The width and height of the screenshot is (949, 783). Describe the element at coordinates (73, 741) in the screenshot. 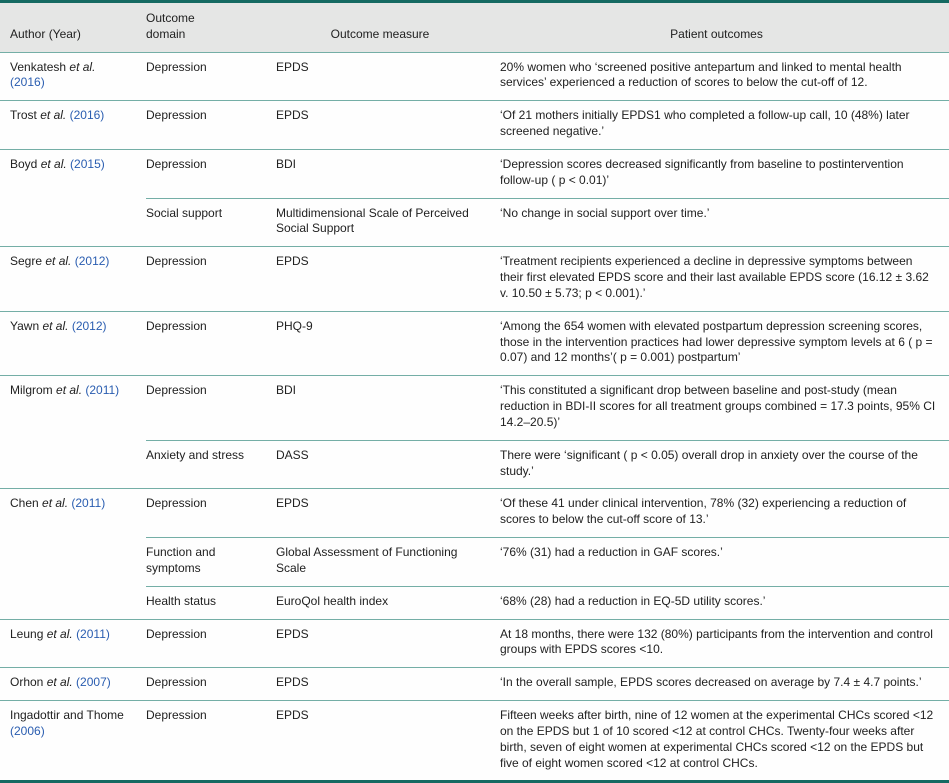

I see `author-cell: Ingadottir and Thome (2006)` at that location.